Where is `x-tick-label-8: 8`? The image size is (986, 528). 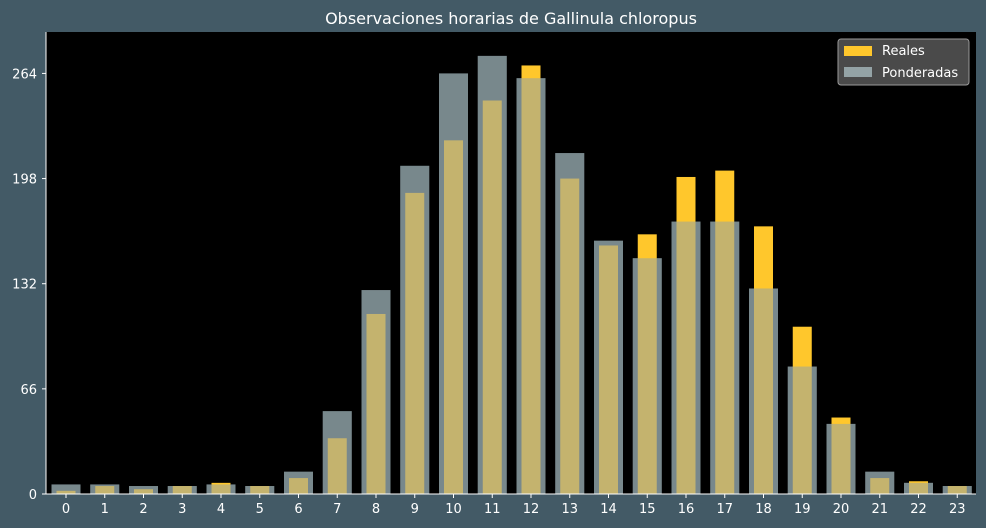 x-tick-label-8: 8 is located at coordinates (376, 509).